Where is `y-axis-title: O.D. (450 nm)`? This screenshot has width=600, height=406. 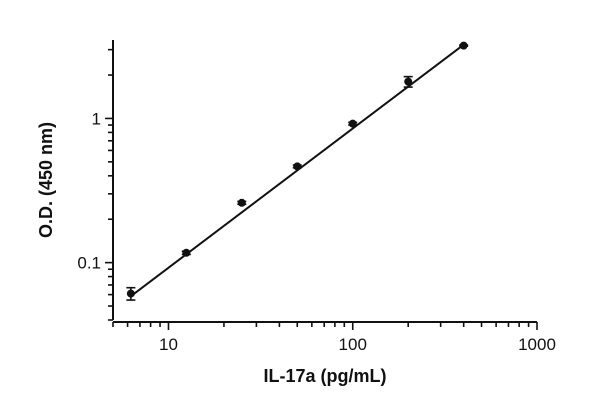
y-axis-title: O.D. (450 nm) is located at coordinates (46, 180).